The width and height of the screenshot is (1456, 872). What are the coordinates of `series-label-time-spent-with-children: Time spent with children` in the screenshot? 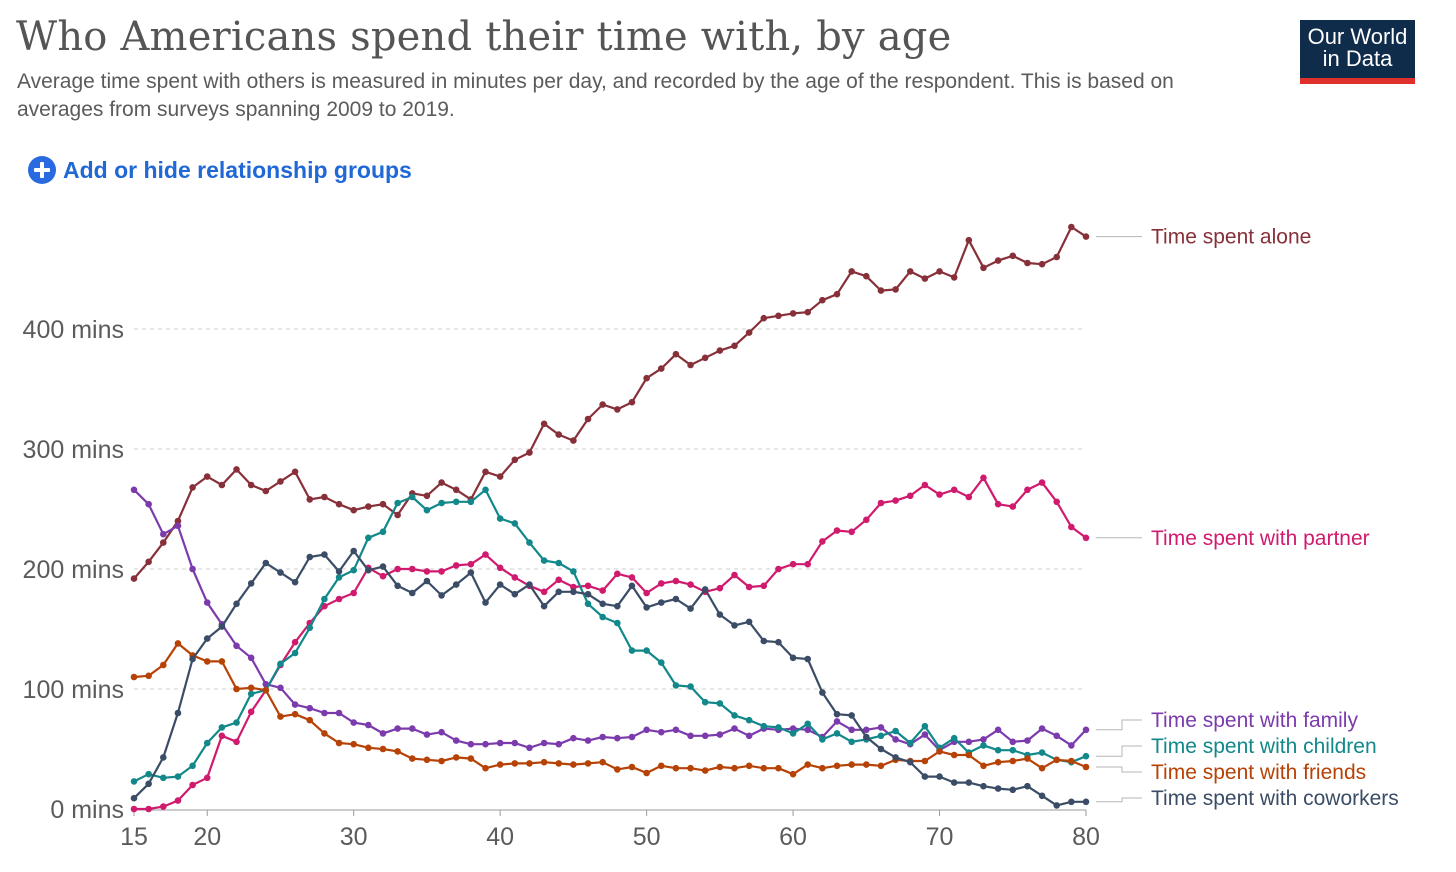 It's located at (1264, 746).